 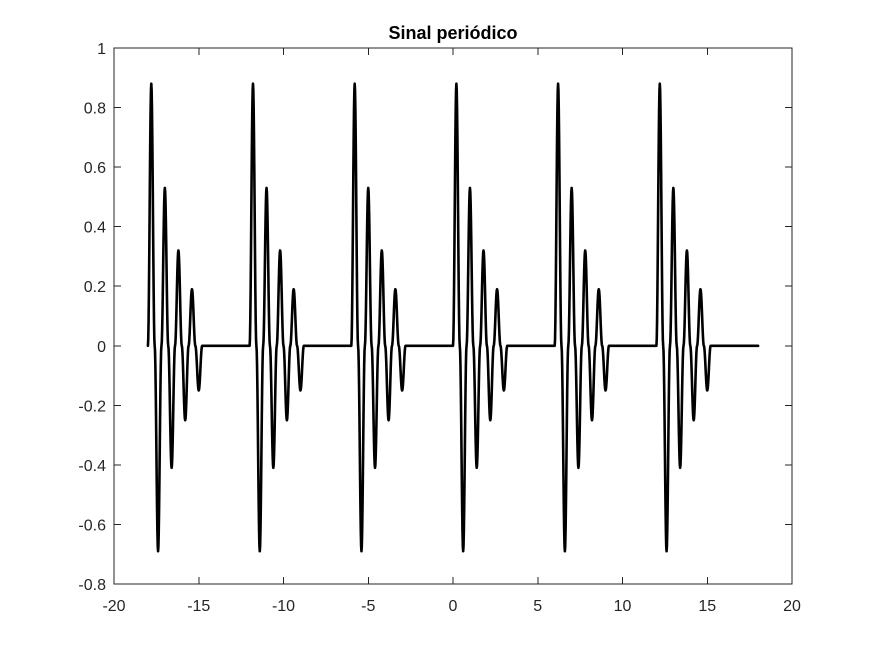 What do you see at coordinates (537, 606) in the screenshot?
I see `x-tick-label: 5` at bounding box center [537, 606].